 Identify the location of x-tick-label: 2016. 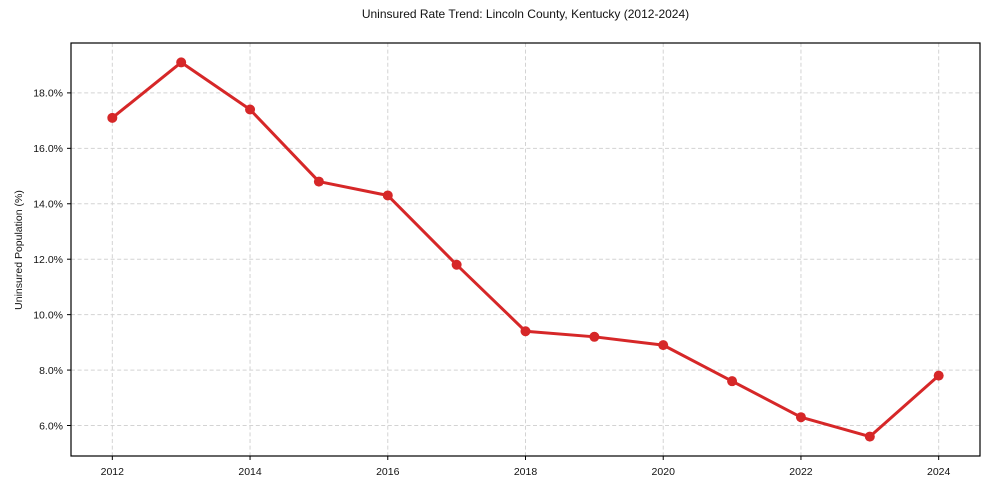
(388, 472).